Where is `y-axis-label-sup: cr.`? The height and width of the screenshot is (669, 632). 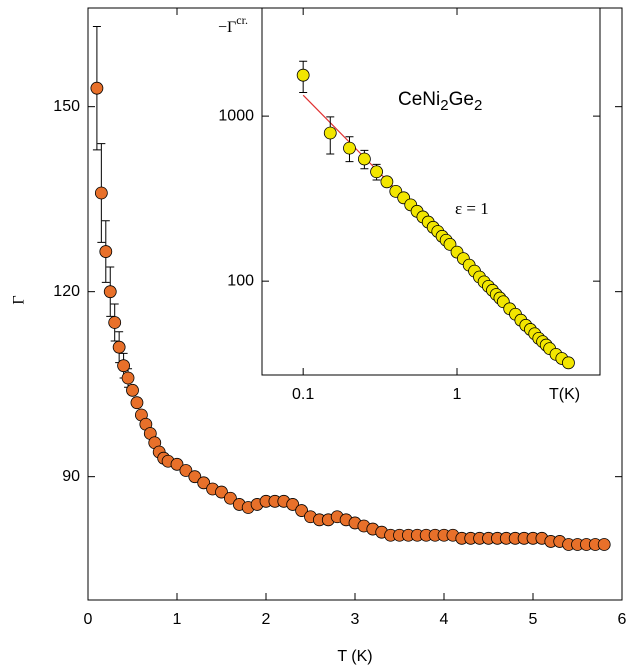 y-axis-label-sup: cr. is located at coordinates (242, 20).